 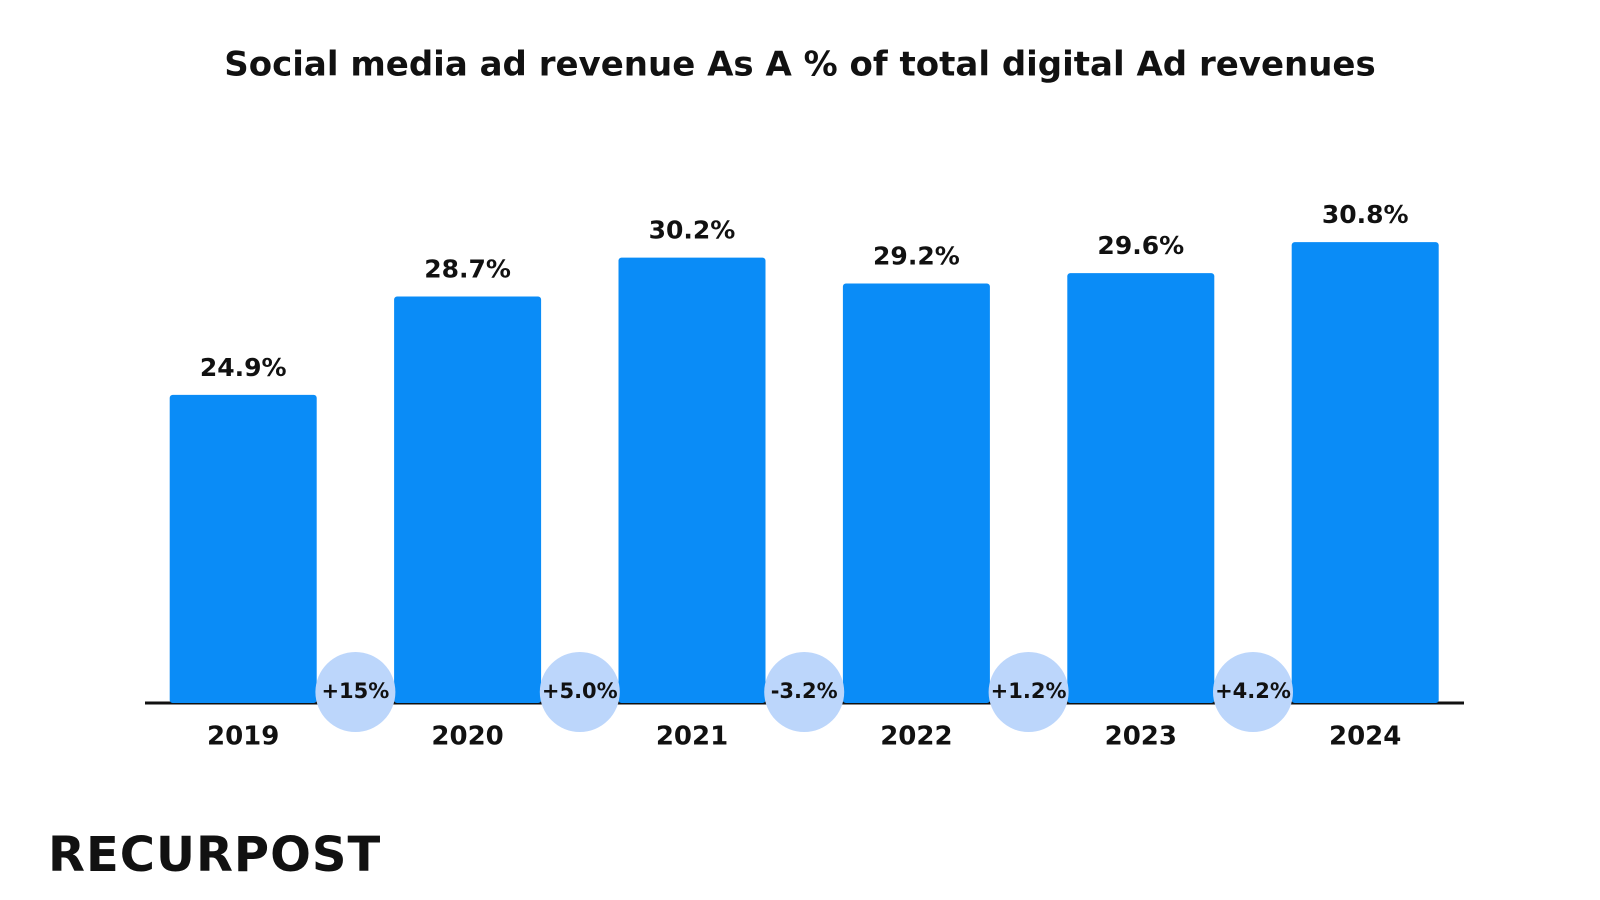 What do you see at coordinates (243, 367) in the screenshot?
I see `value-label: 24.9%` at bounding box center [243, 367].